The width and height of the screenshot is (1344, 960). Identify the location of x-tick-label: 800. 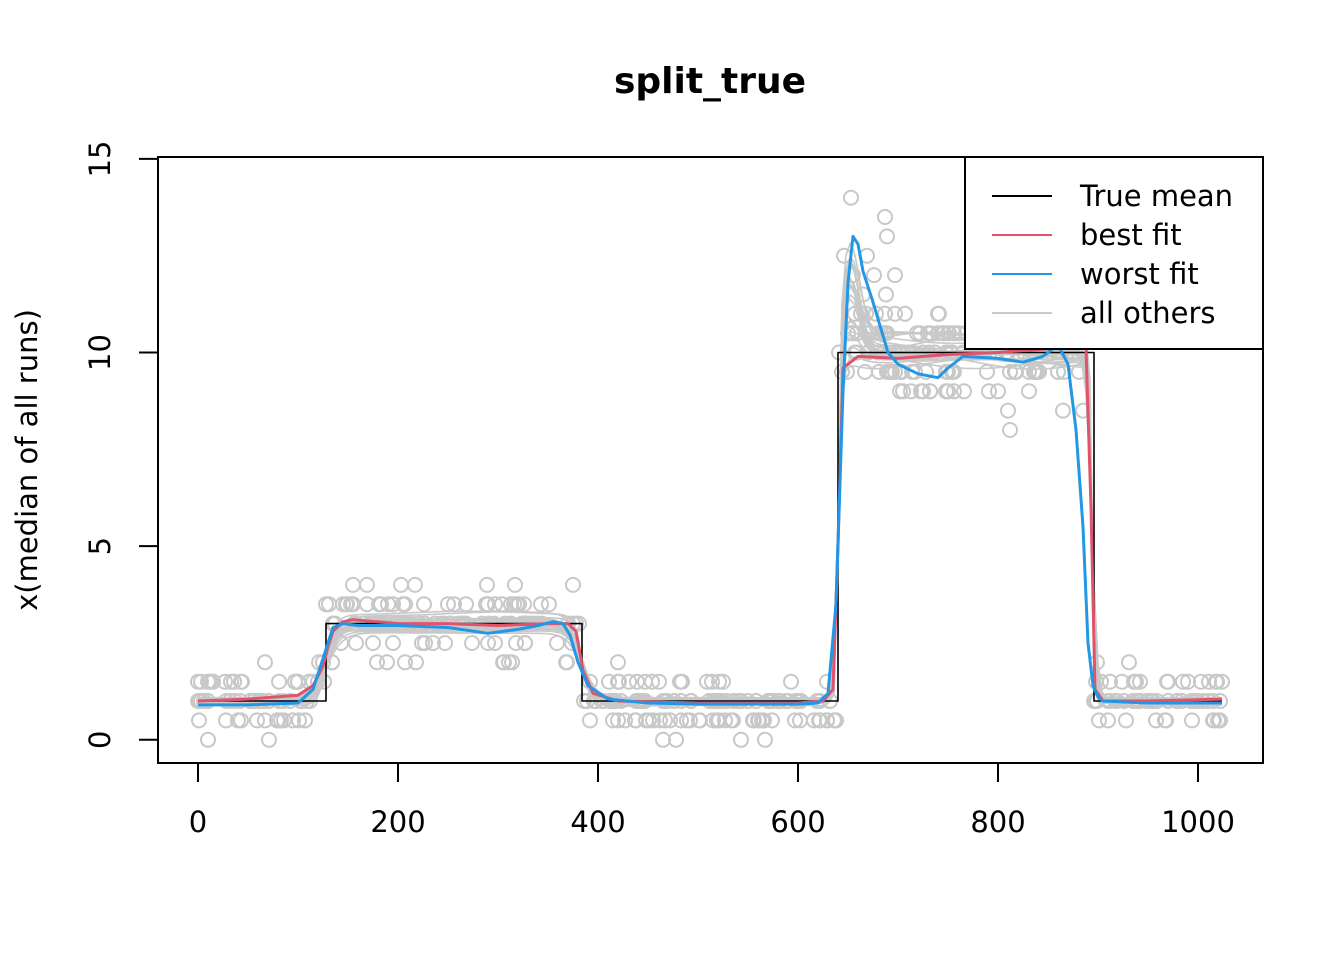
(997, 822).